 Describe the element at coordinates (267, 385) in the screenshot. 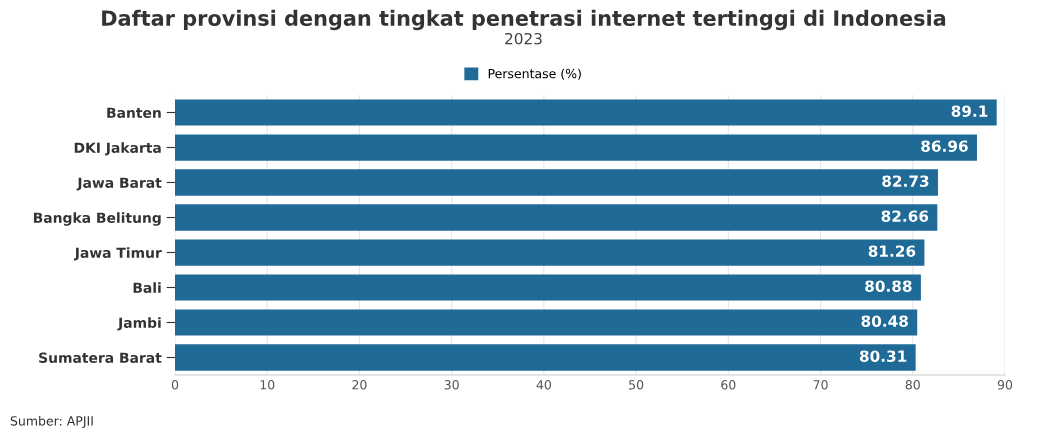

I see `x-tick-label: 10` at that location.